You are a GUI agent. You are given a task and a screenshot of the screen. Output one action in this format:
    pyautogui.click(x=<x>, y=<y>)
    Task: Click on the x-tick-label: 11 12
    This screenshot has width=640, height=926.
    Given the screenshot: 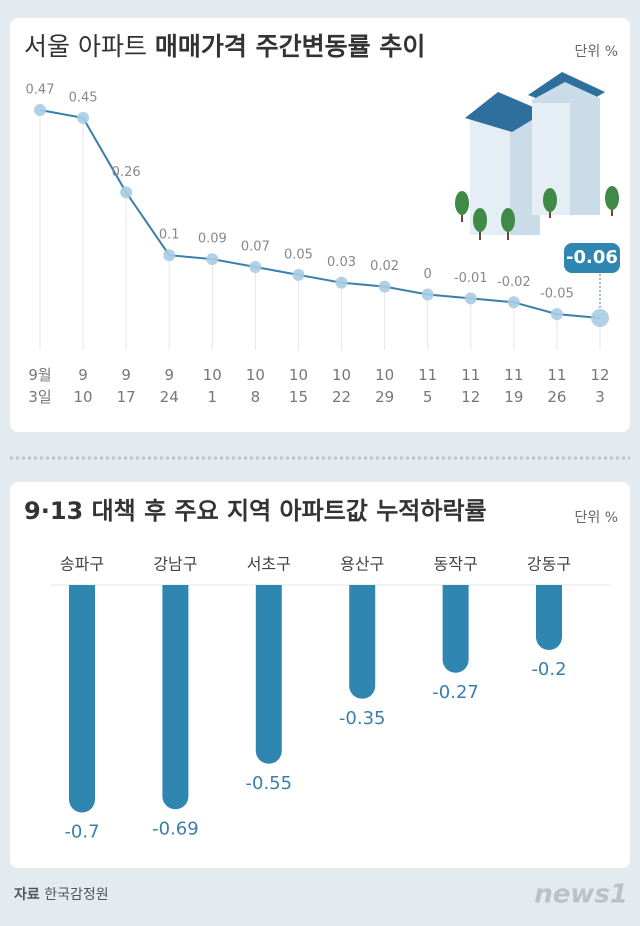 What is the action you would take?
    pyautogui.click(x=470, y=386)
    